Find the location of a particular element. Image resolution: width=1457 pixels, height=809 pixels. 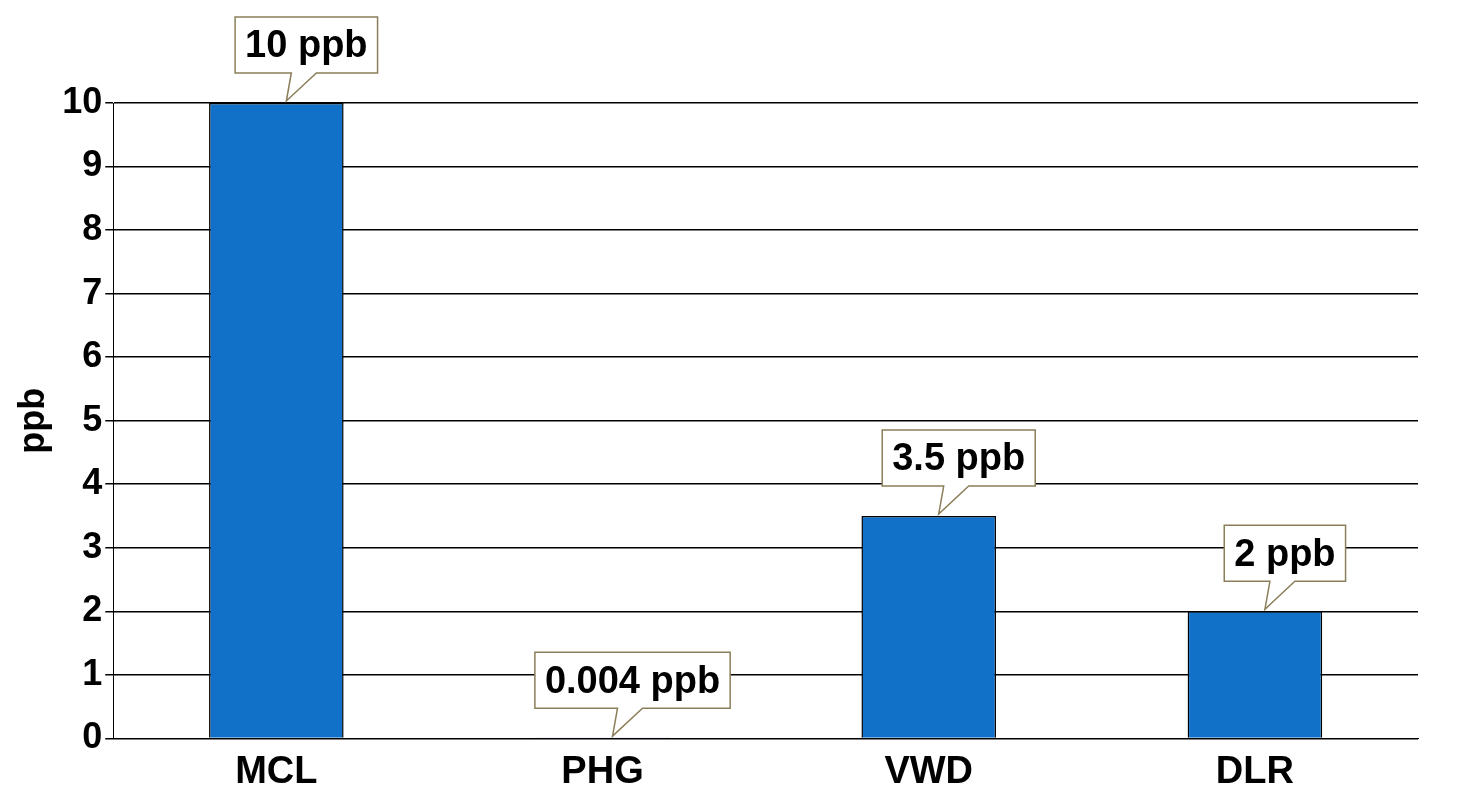

y-tick-label: 0 is located at coordinates (92, 736).